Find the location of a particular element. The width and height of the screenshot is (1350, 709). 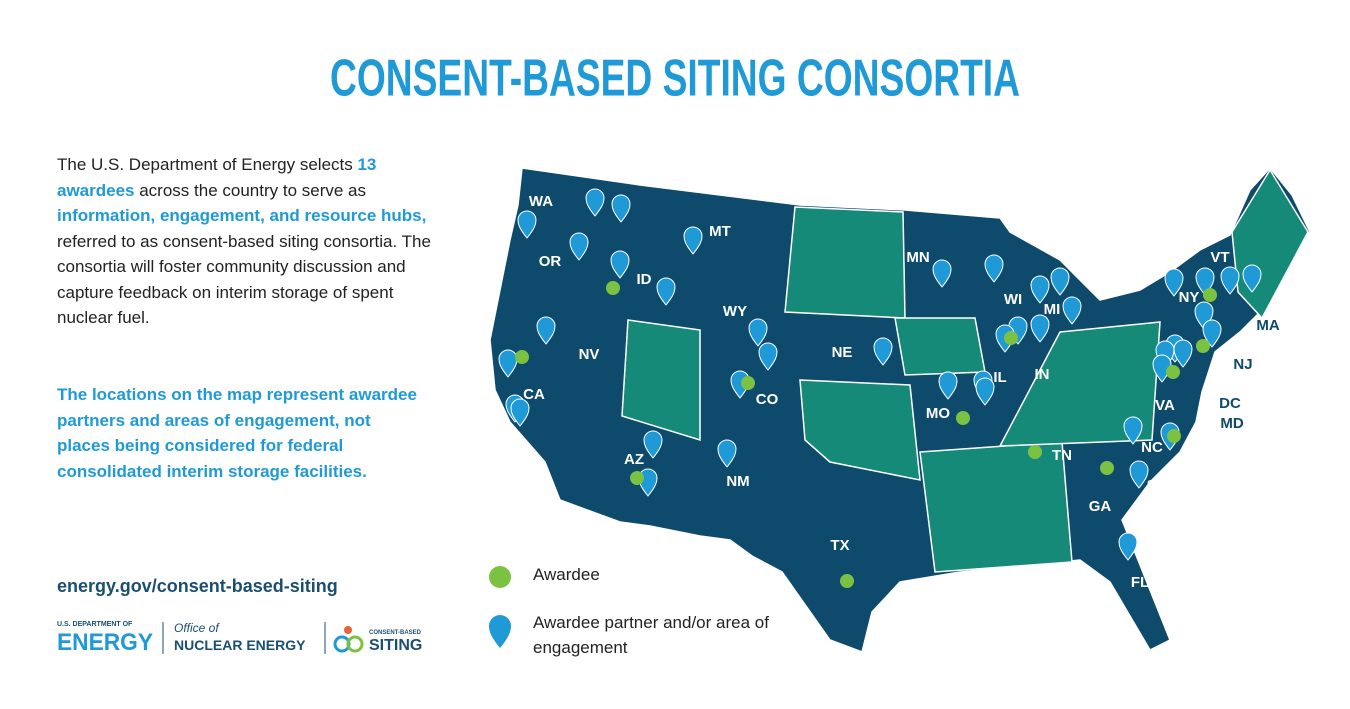

state-label: FL is located at coordinates (1140, 582).